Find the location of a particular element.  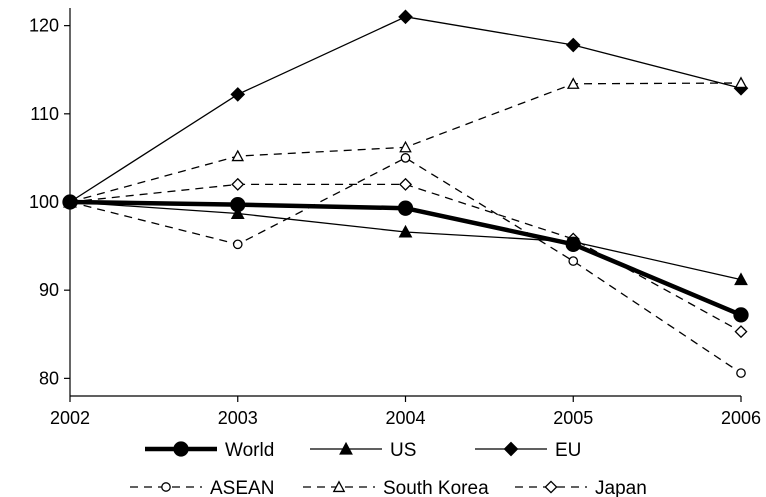

legend-item-eu: EU is located at coordinates (528, 450).